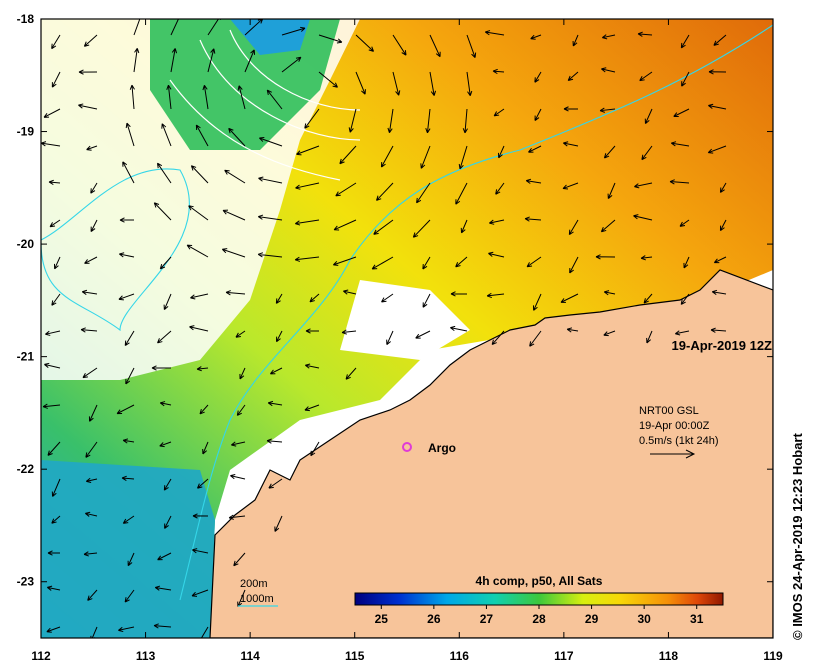 The width and height of the screenshot is (818, 672). I want to click on colorbar-tick-label: 31, so click(697, 619).